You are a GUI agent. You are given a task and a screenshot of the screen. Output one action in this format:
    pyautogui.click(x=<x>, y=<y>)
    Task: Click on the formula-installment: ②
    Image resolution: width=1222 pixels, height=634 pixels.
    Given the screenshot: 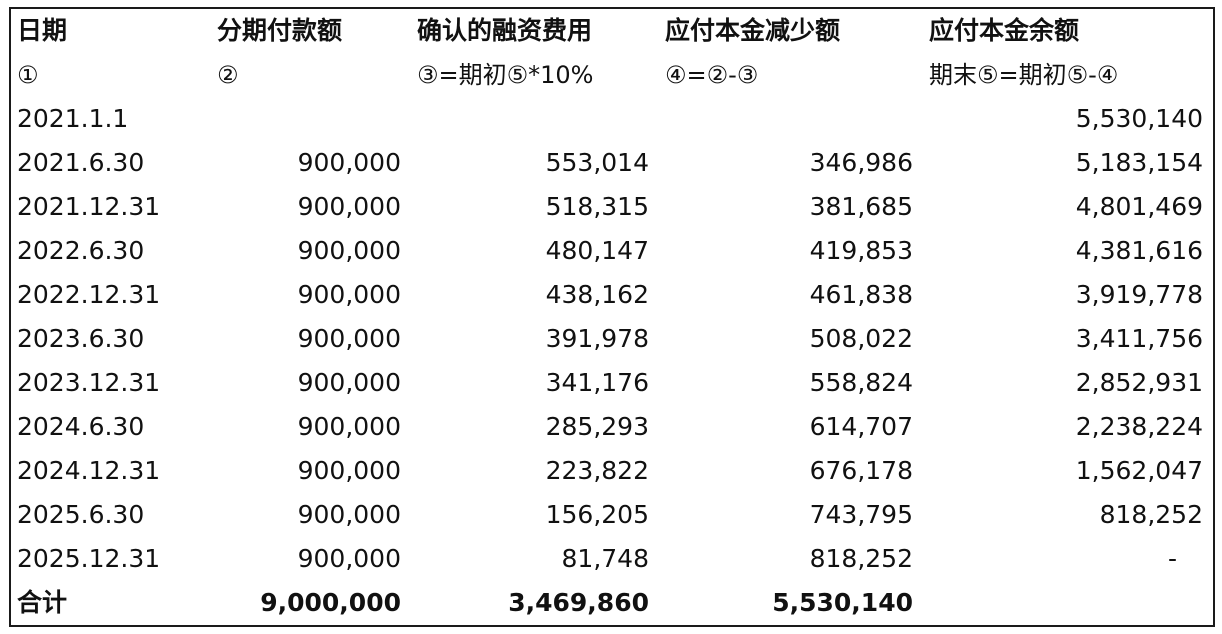 What is the action you would take?
    pyautogui.click(x=228, y=75)
    